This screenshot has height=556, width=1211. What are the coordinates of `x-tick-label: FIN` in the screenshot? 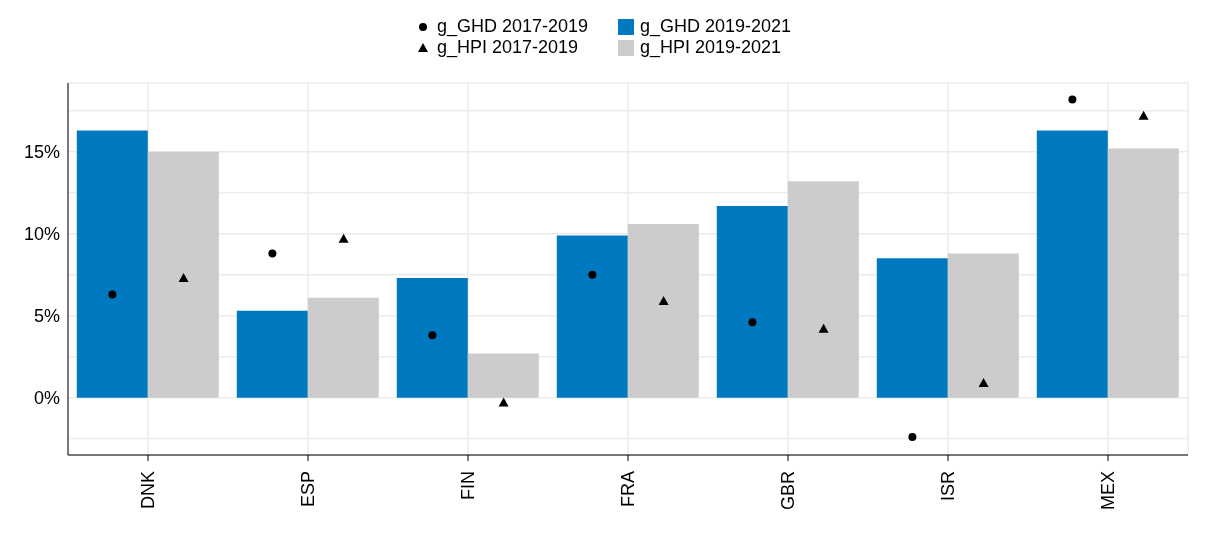 It's located at (468, 485).